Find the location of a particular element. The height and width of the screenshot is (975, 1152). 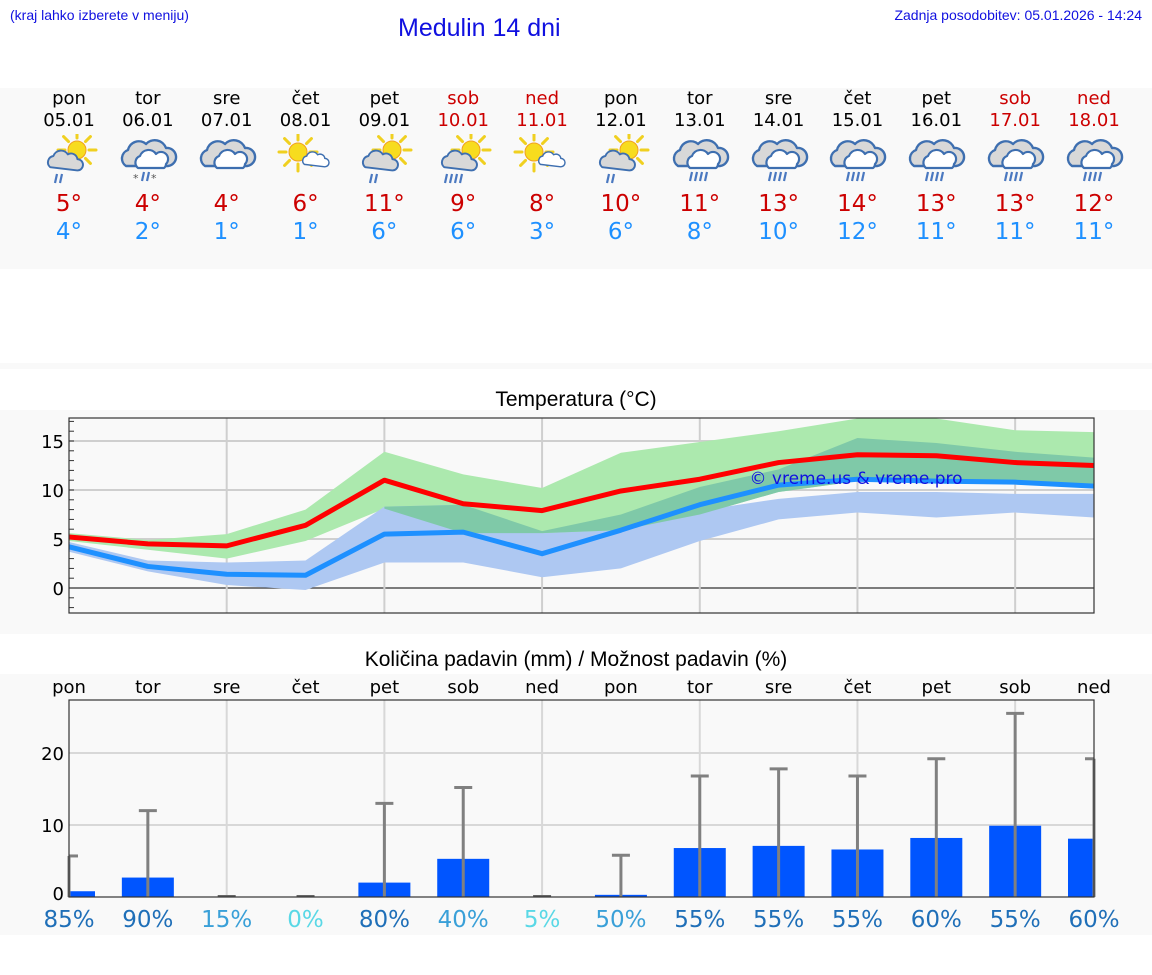

precip-probability: 5% is located at coordinates (542, 920).